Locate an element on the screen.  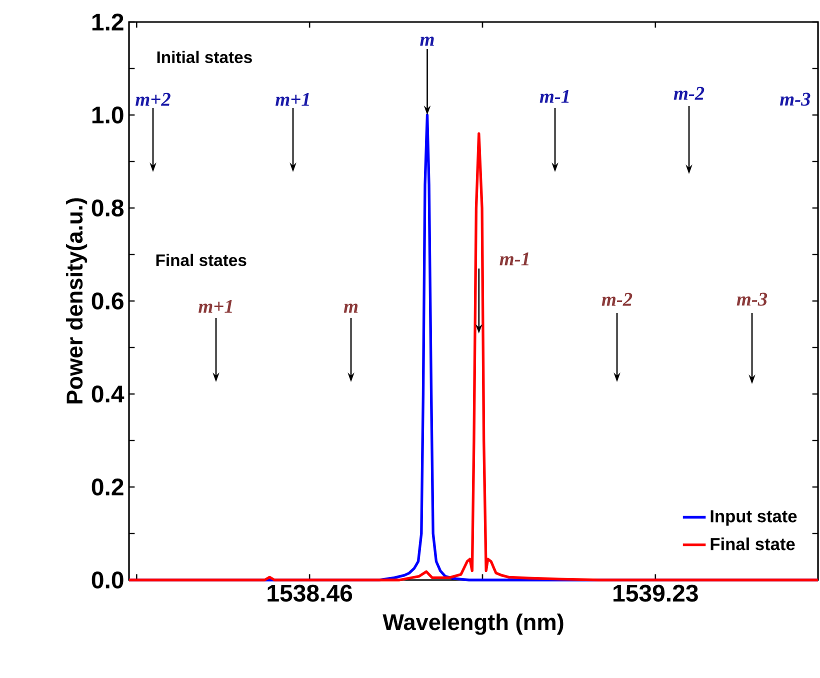
y-axis-title: Power density(a.u.) is located at coordinates (77, 301).